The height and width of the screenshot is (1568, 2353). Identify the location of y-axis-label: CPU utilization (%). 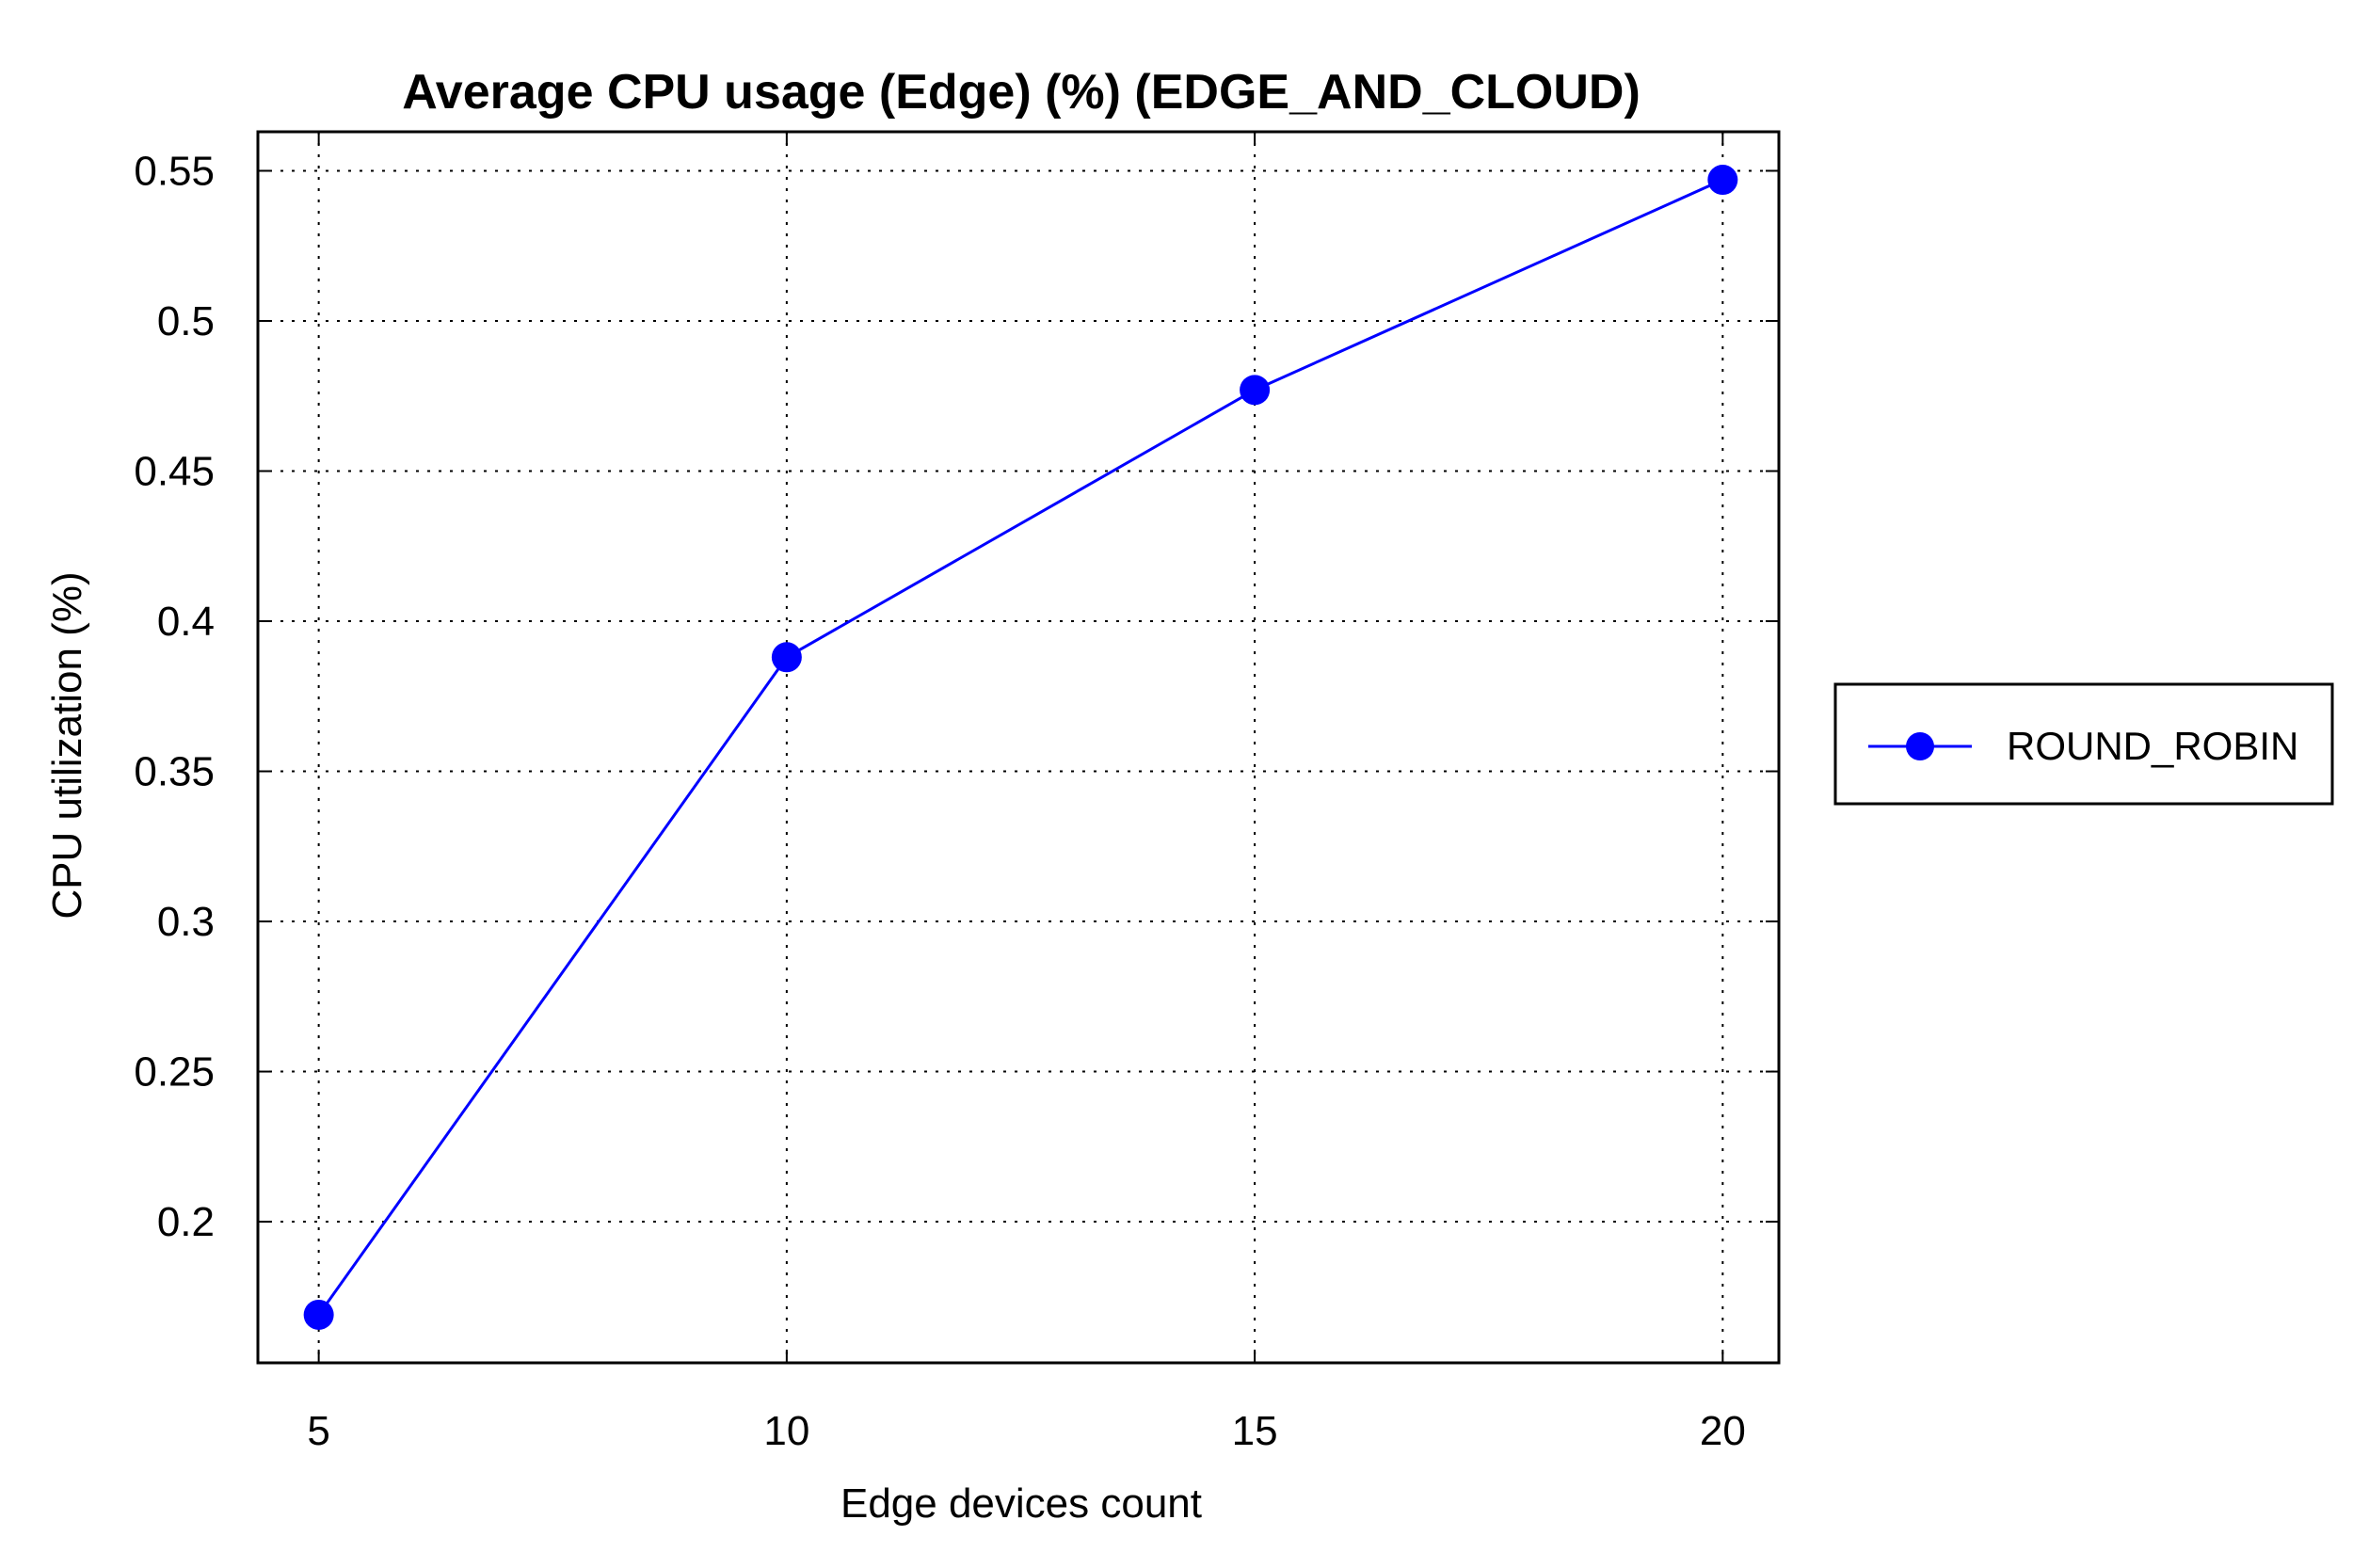
(67, 745).